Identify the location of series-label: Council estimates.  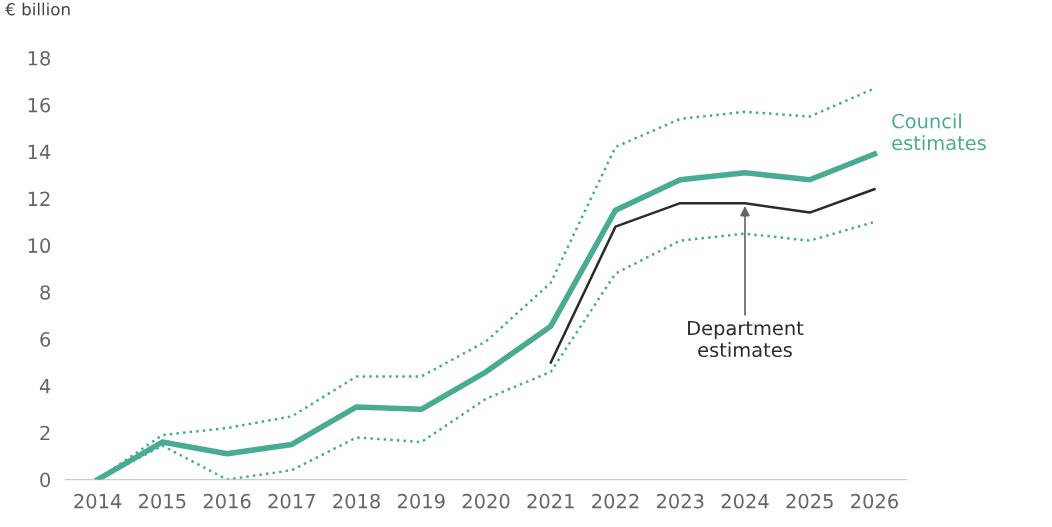
(939, 132).